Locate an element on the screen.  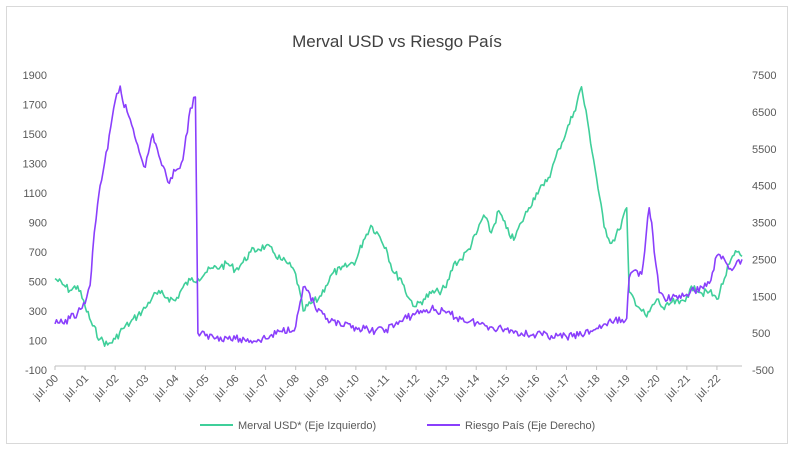
x-tick-label: jul.-11 is located at coordinates (377, 388).